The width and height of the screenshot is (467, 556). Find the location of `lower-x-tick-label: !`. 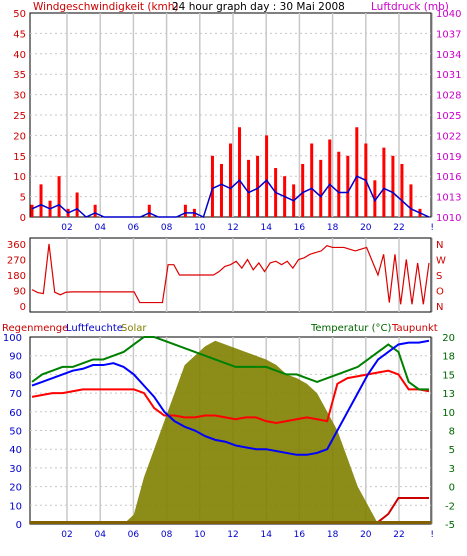

lower-x-tick-label: ! is located at coordinates (432, 535).